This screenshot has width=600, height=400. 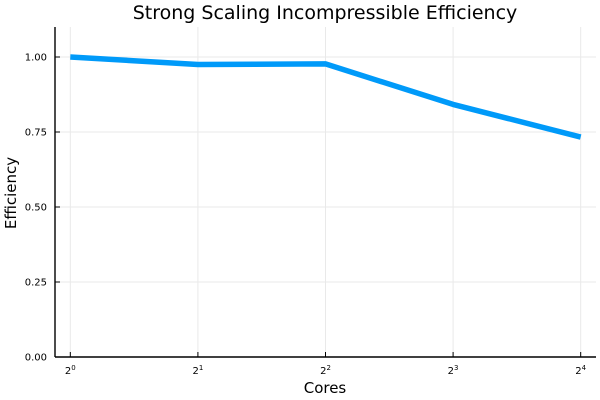 What do you see at coordinates (580, 370) in the screenshot?
I see `x-tick-label: 24` at bounding box center [580, 370].